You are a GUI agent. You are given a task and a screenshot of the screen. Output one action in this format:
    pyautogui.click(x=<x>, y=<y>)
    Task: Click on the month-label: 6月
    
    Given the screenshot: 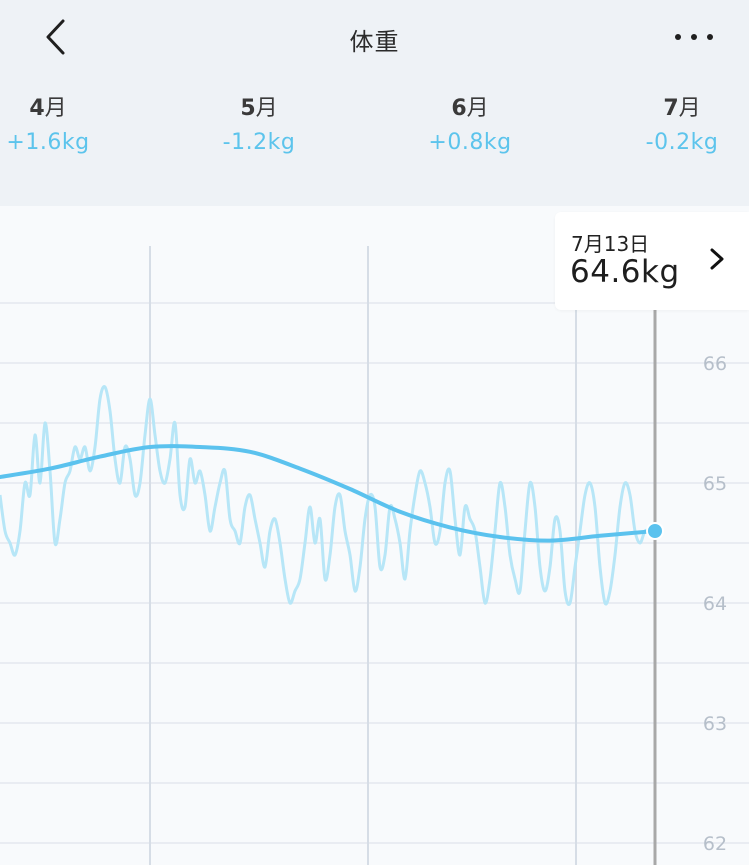 What is the action you would take?
    pyautogui.click(x=470, y=108)
    